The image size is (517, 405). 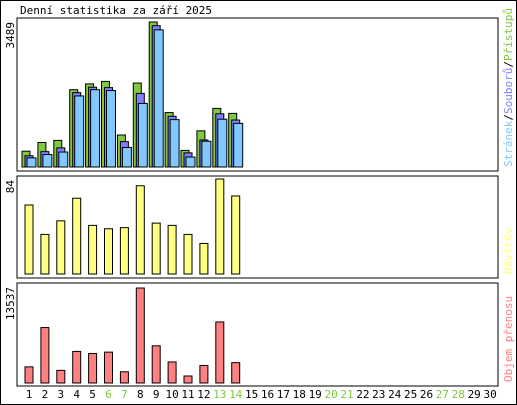 What do you see at coordinates (10, 35) in the screenshot?
I see `panel-1-ymax-label: 3489` at bounding box center [10, 35].